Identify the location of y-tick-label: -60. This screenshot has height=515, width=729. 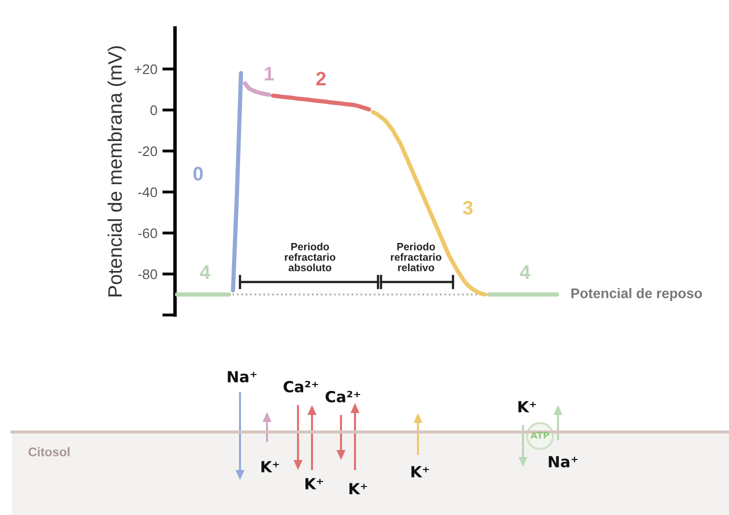
(148, 233).